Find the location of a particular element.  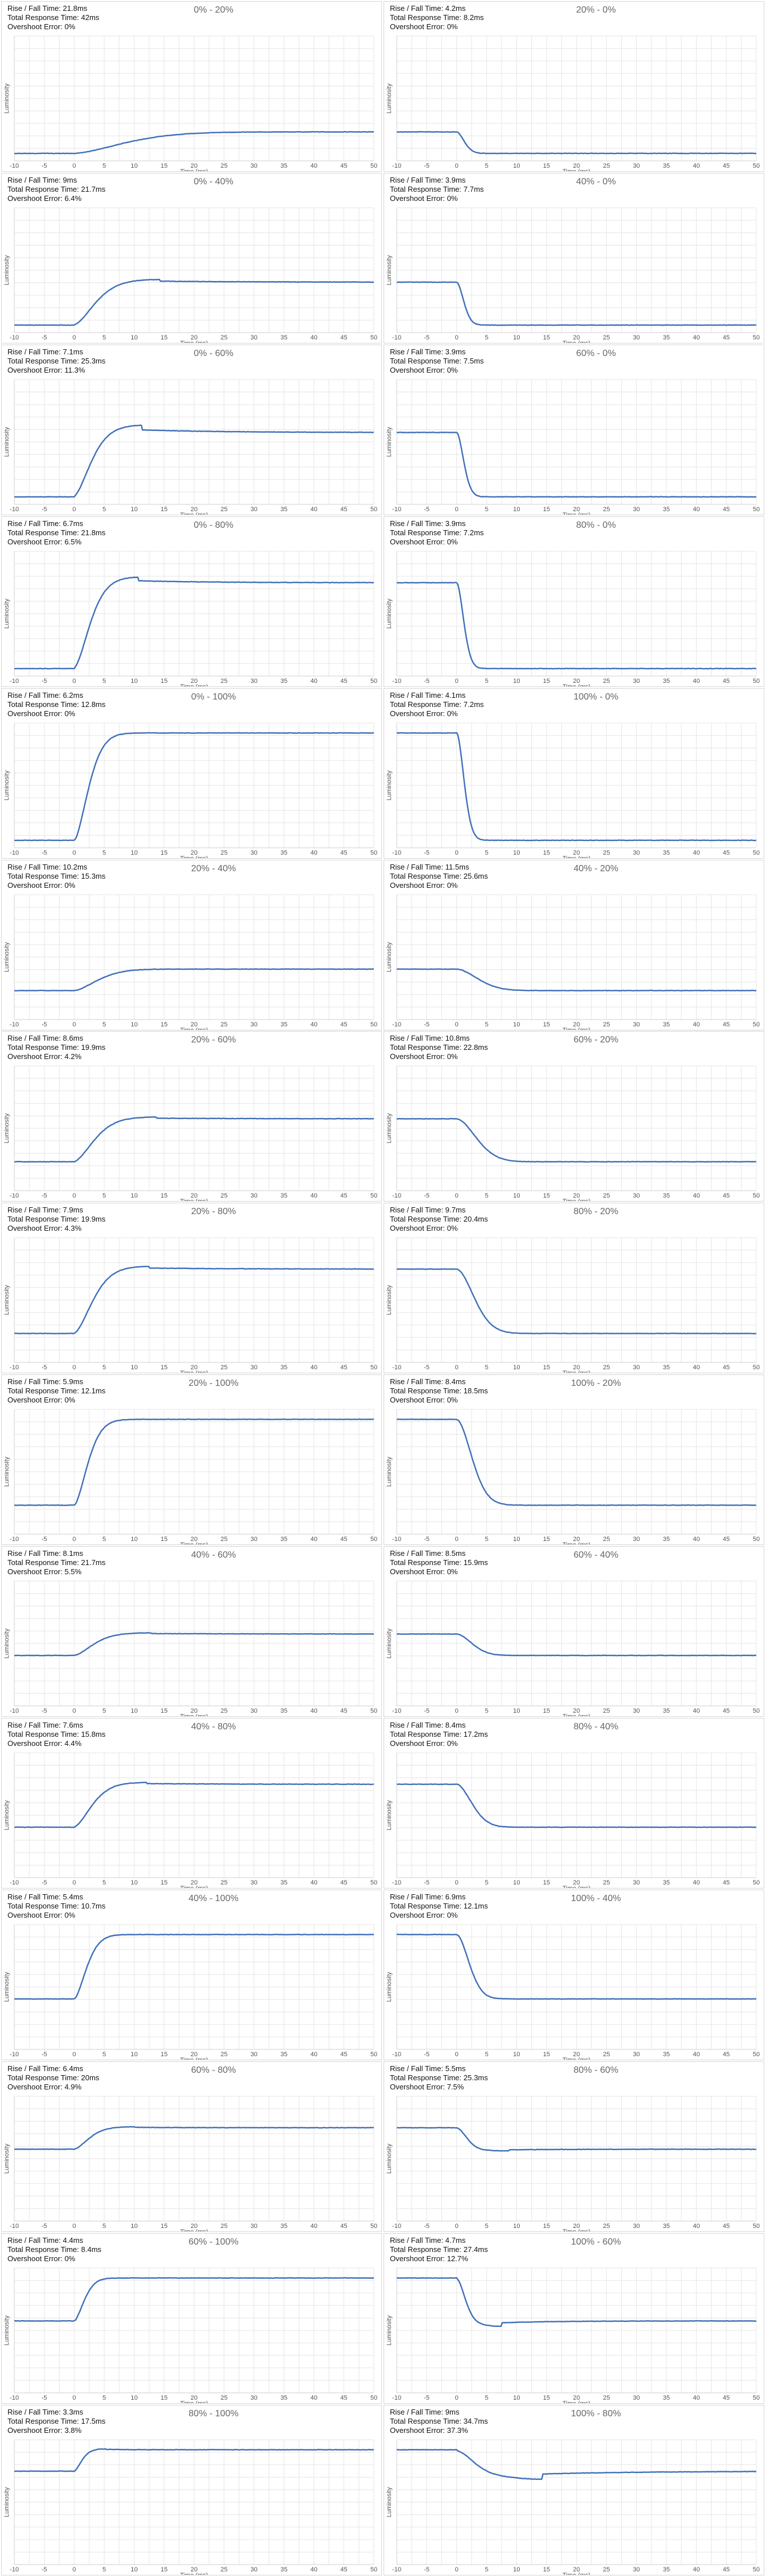

stat-rise-fall: Rise / Fall Time: 3.9ms is located at coordinates (428, 180).